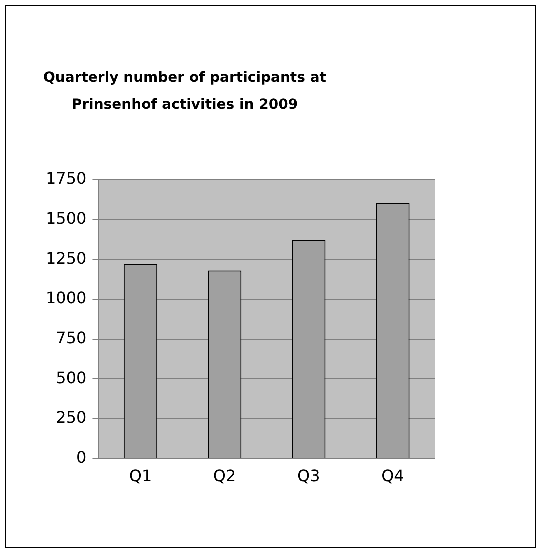 The width and height of the screenshot is (543, 556). I want to click on y-tick-label: 500, so click(71, 378).